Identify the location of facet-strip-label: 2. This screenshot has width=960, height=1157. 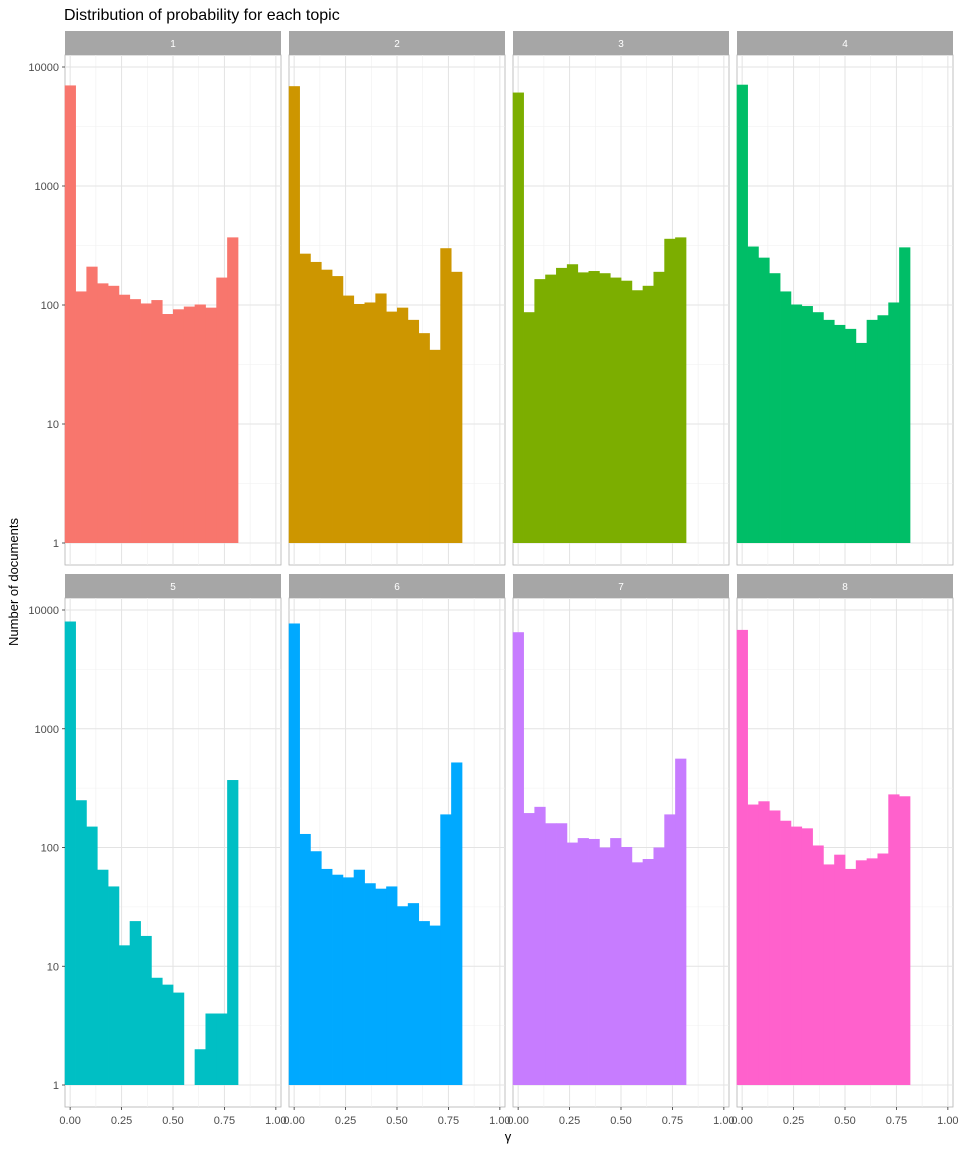
(397, 44).